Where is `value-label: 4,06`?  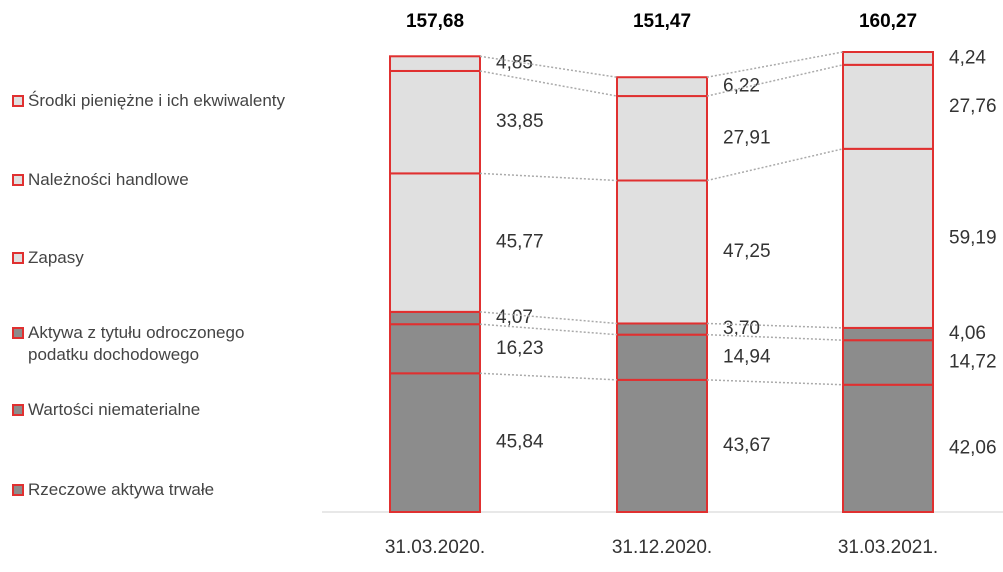
value-label: 4,06 is located at coordinates (967, 333).